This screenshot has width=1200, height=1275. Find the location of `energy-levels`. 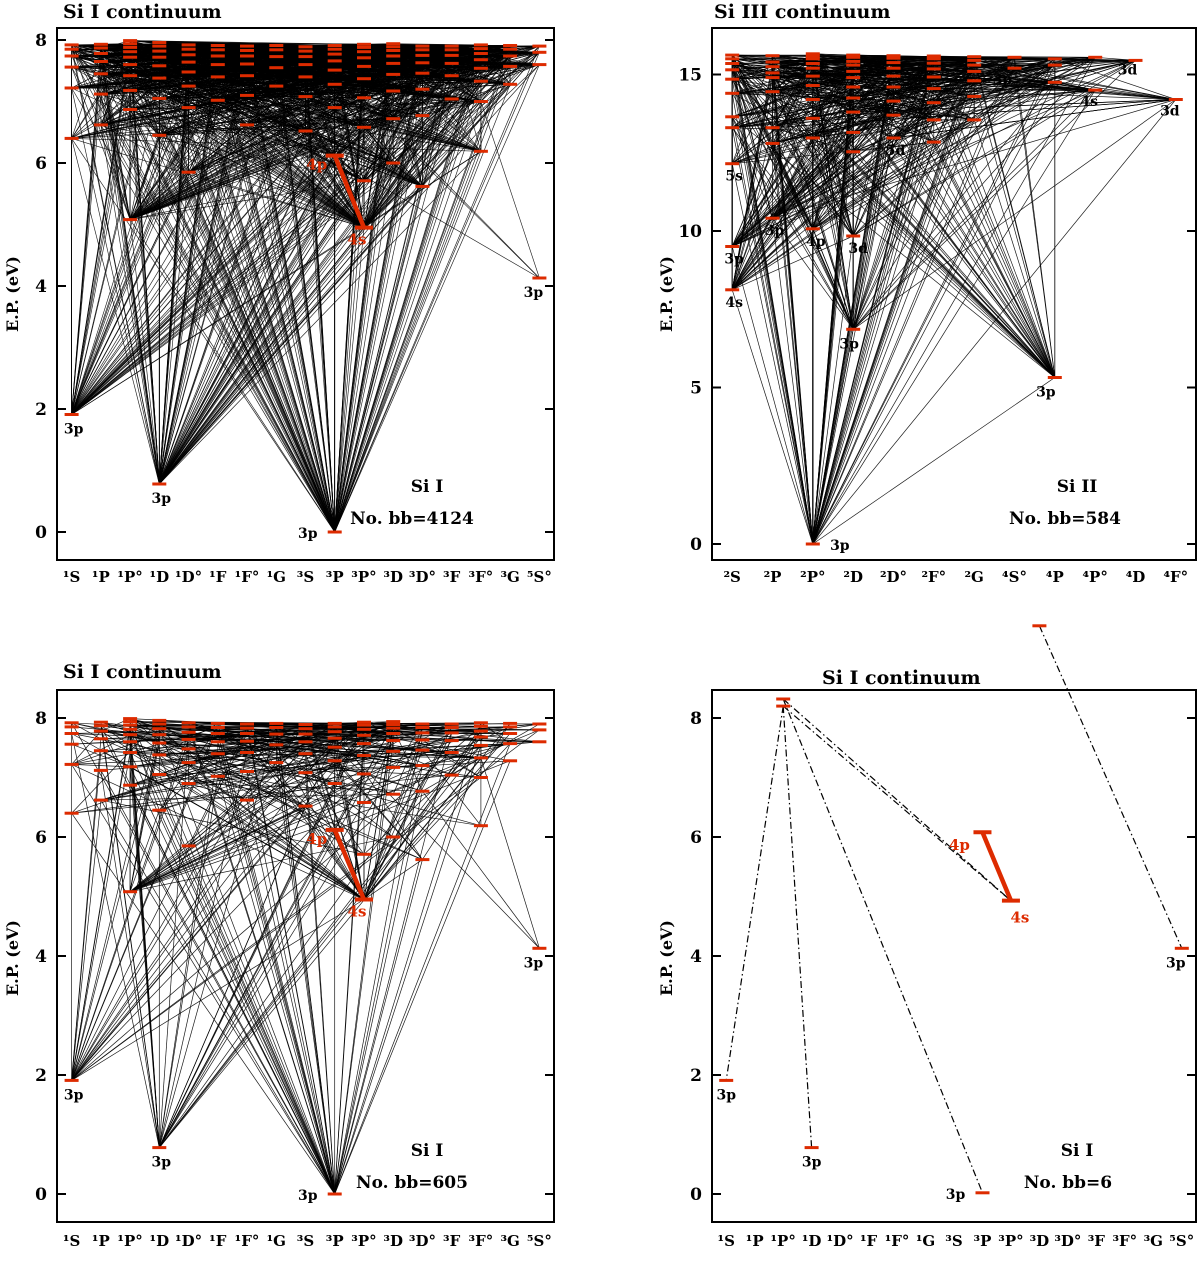

energy-levels is located at coordinates (954, 299).